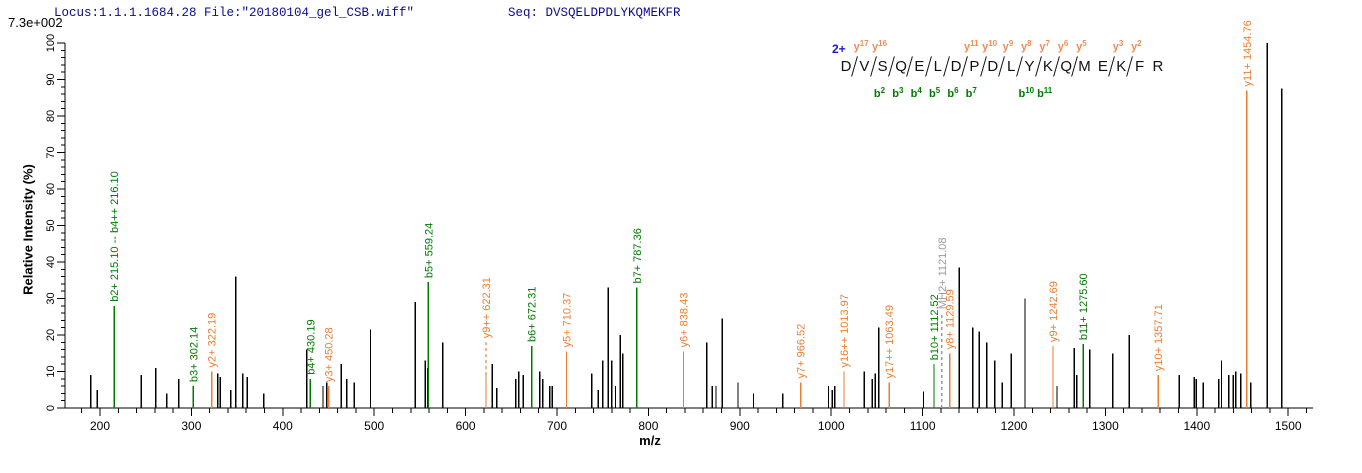  I want to click on peak-label: b10+ 1112.52, so click(935, 327).